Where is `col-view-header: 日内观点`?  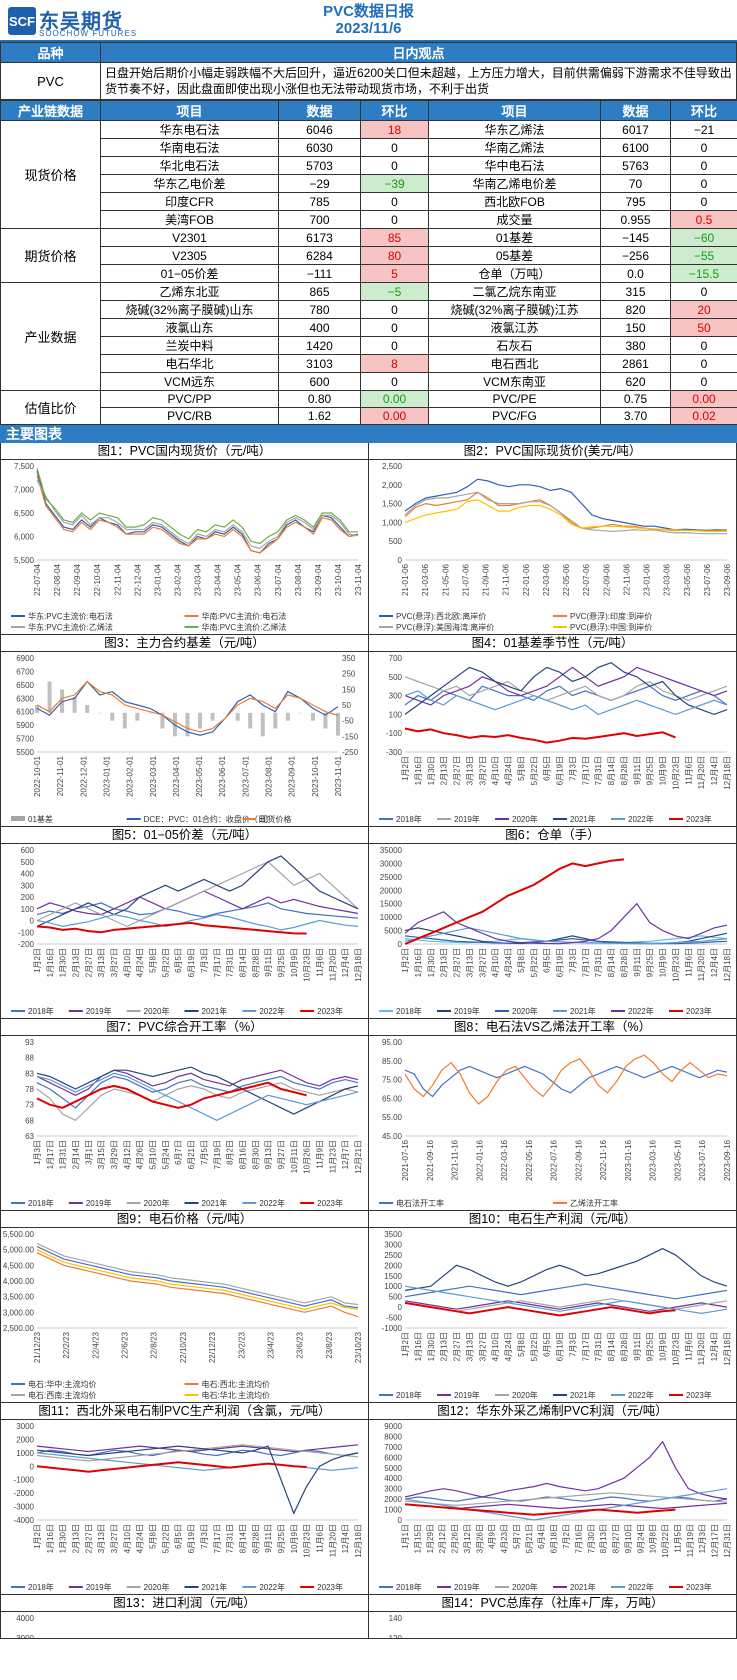
col-view-header: 日内观点 is located at coordinates (418, 52).